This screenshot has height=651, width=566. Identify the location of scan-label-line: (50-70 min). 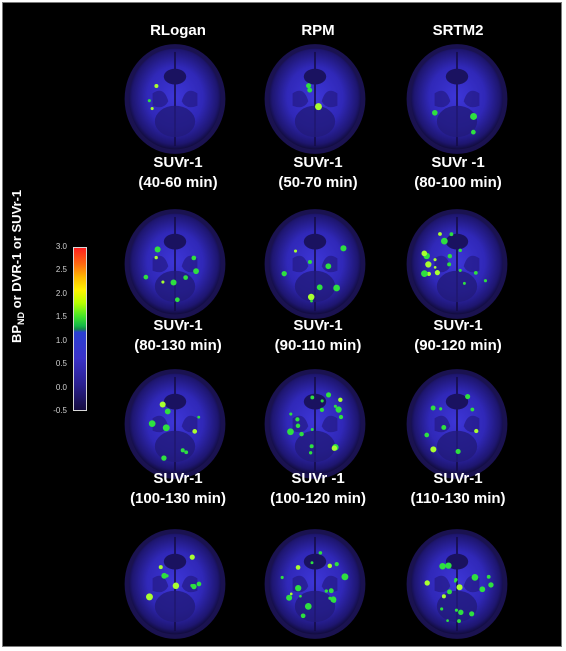
(318, 182).